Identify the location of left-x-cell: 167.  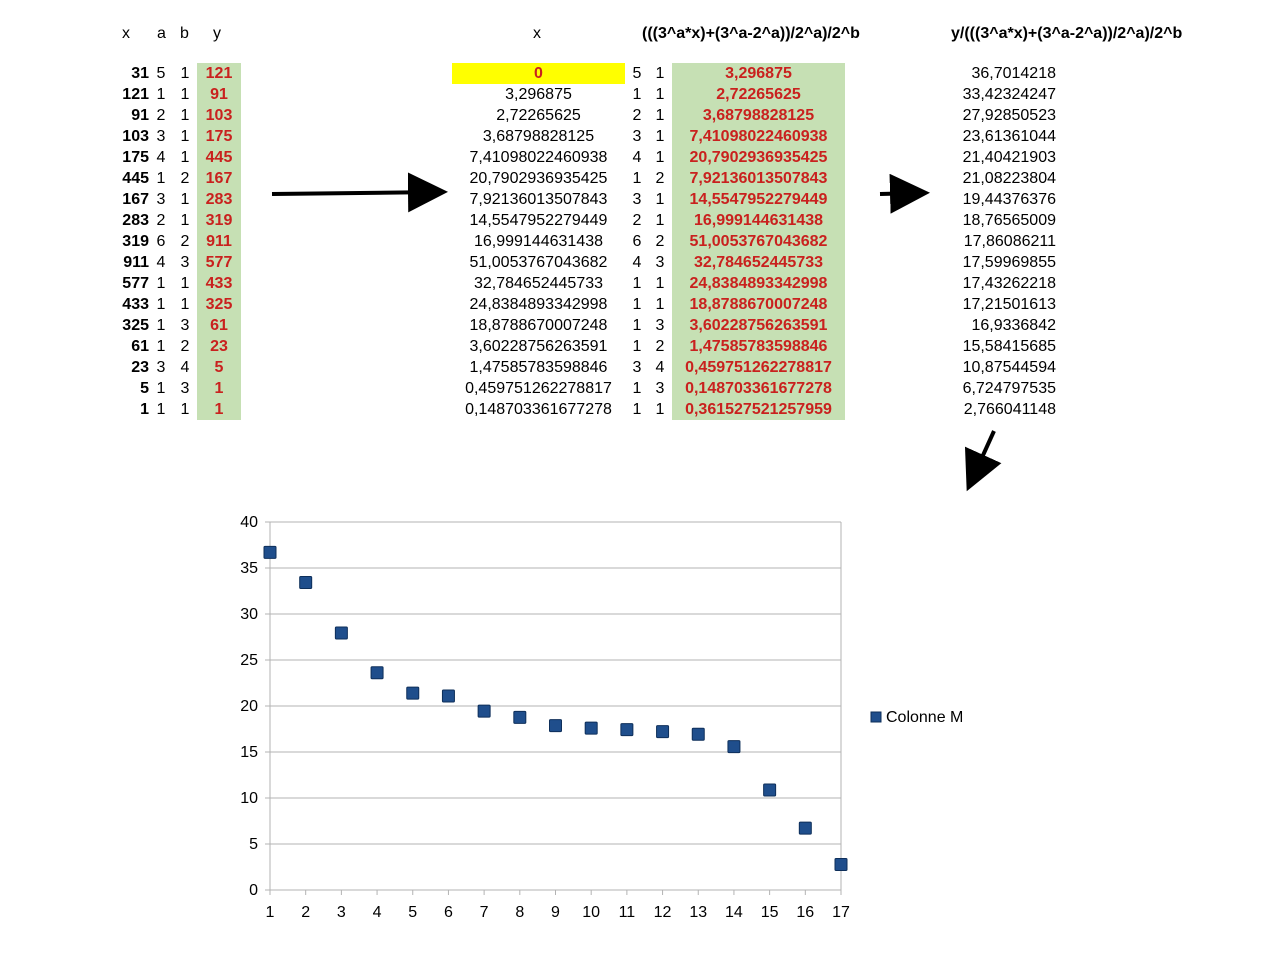
(135, 199).